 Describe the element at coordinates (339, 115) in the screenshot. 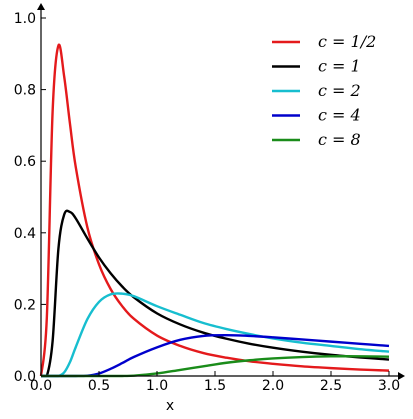

I see `legend-label: c = 4` at that location.